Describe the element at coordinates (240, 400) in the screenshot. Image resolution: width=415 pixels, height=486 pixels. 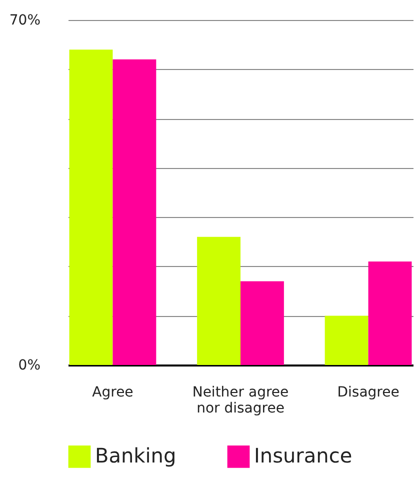
I see `x-tick-label: Neither agree nor disagree` at that location.